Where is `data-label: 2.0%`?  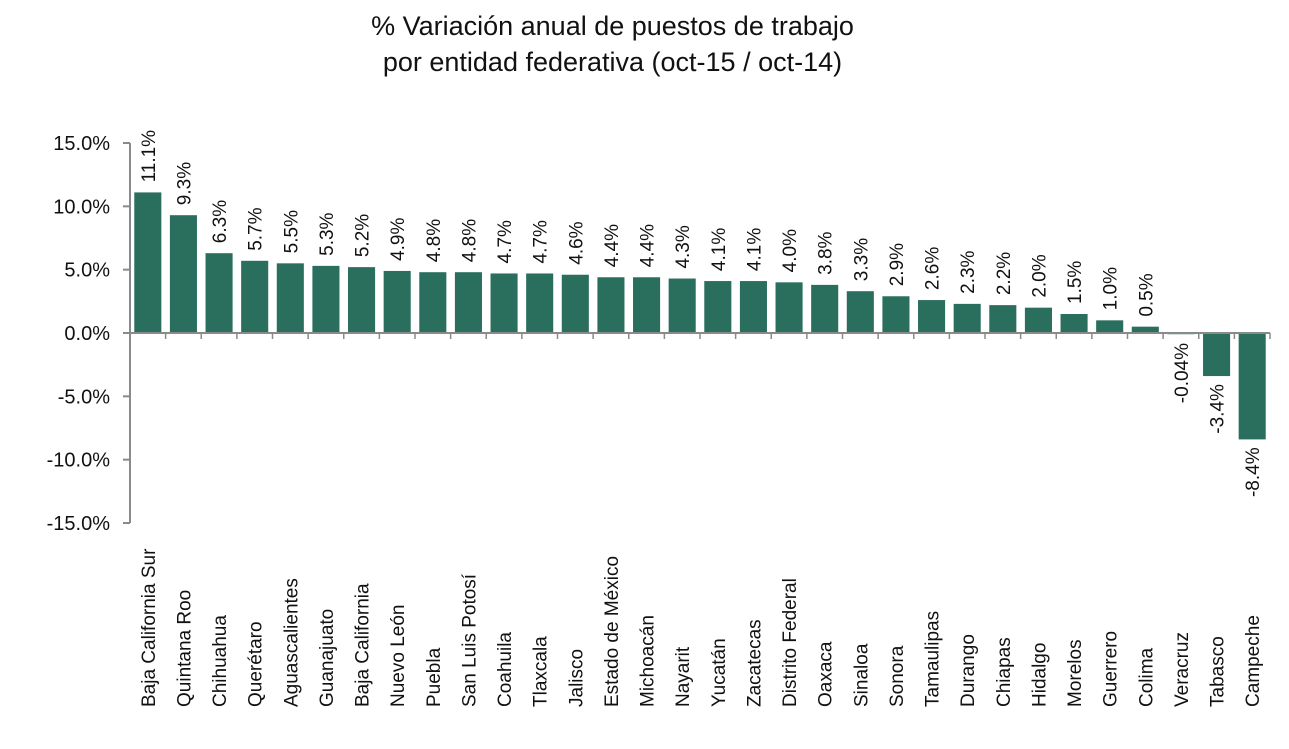
data-label: 2.0% is located at coordinates (1039, 275).